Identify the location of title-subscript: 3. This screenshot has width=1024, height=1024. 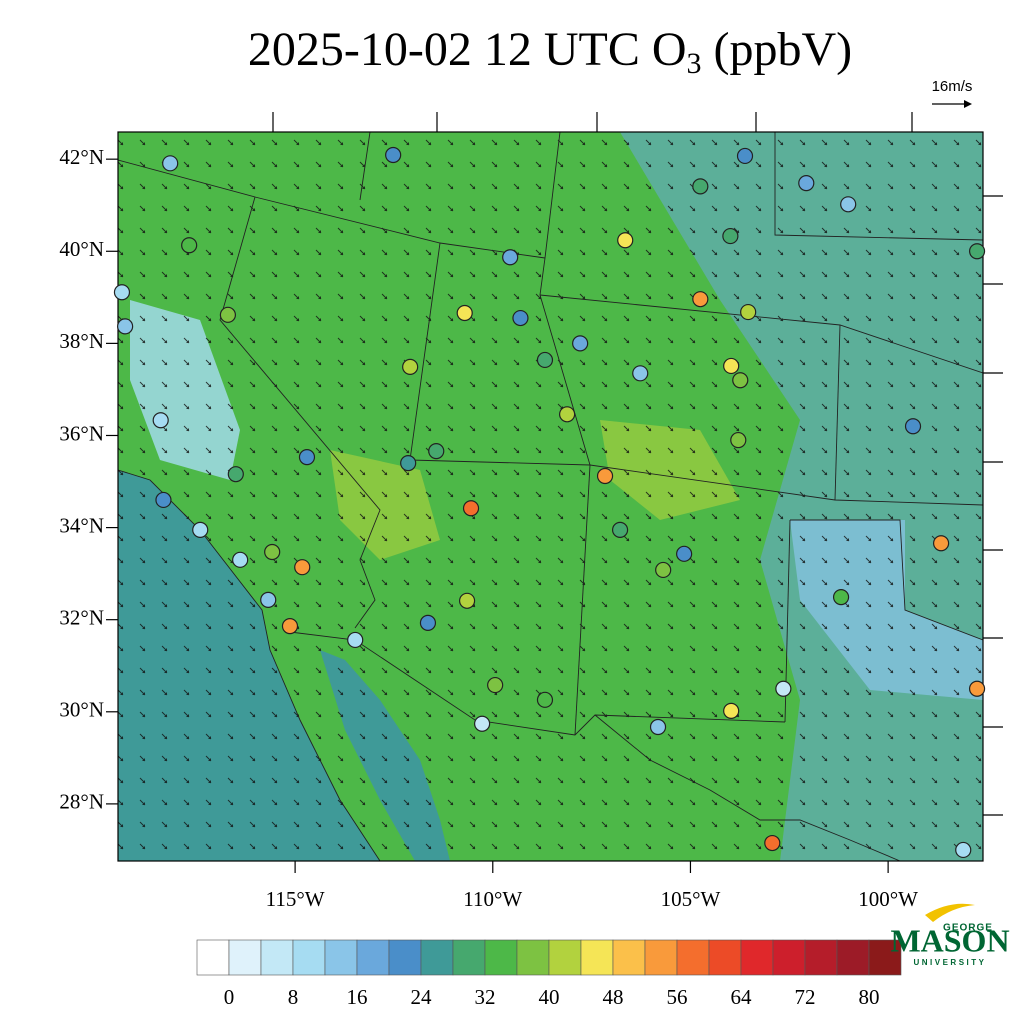
(694, 63).